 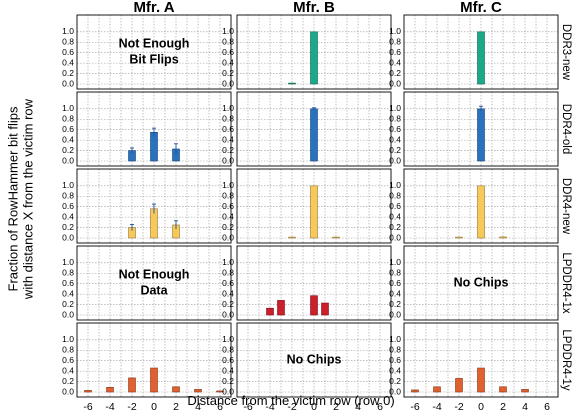 I want to click on row-label: DDR4-old, so click(x=566, y=129).